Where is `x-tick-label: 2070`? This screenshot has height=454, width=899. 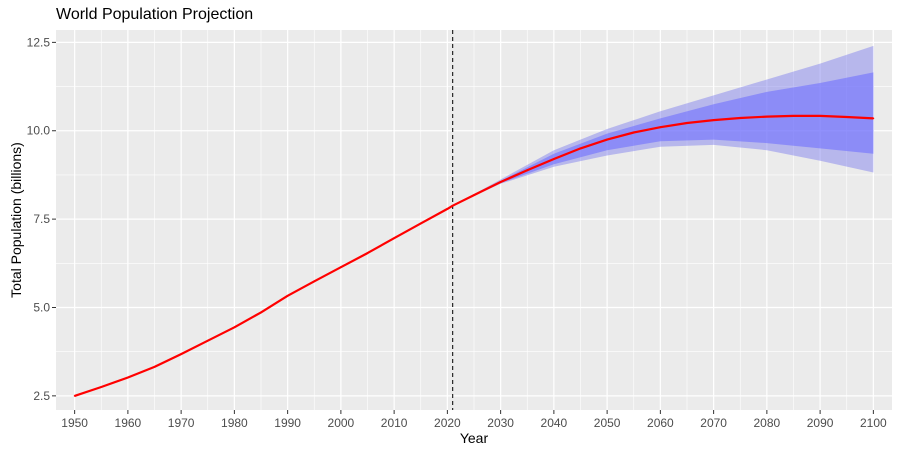 x-tick-label: 2070 is located at coordinates (713, 423).